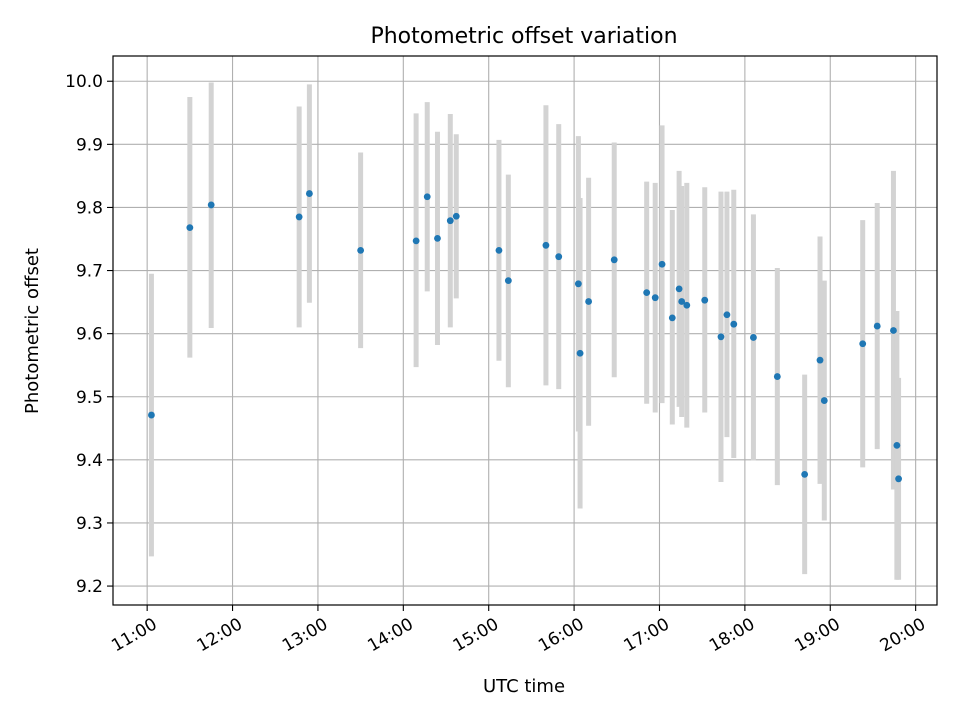  What do you see at coordinates (523, 36) in the screenshot?
I see `chart-title: Photometric offset variation` at bounding box center [523, 36].